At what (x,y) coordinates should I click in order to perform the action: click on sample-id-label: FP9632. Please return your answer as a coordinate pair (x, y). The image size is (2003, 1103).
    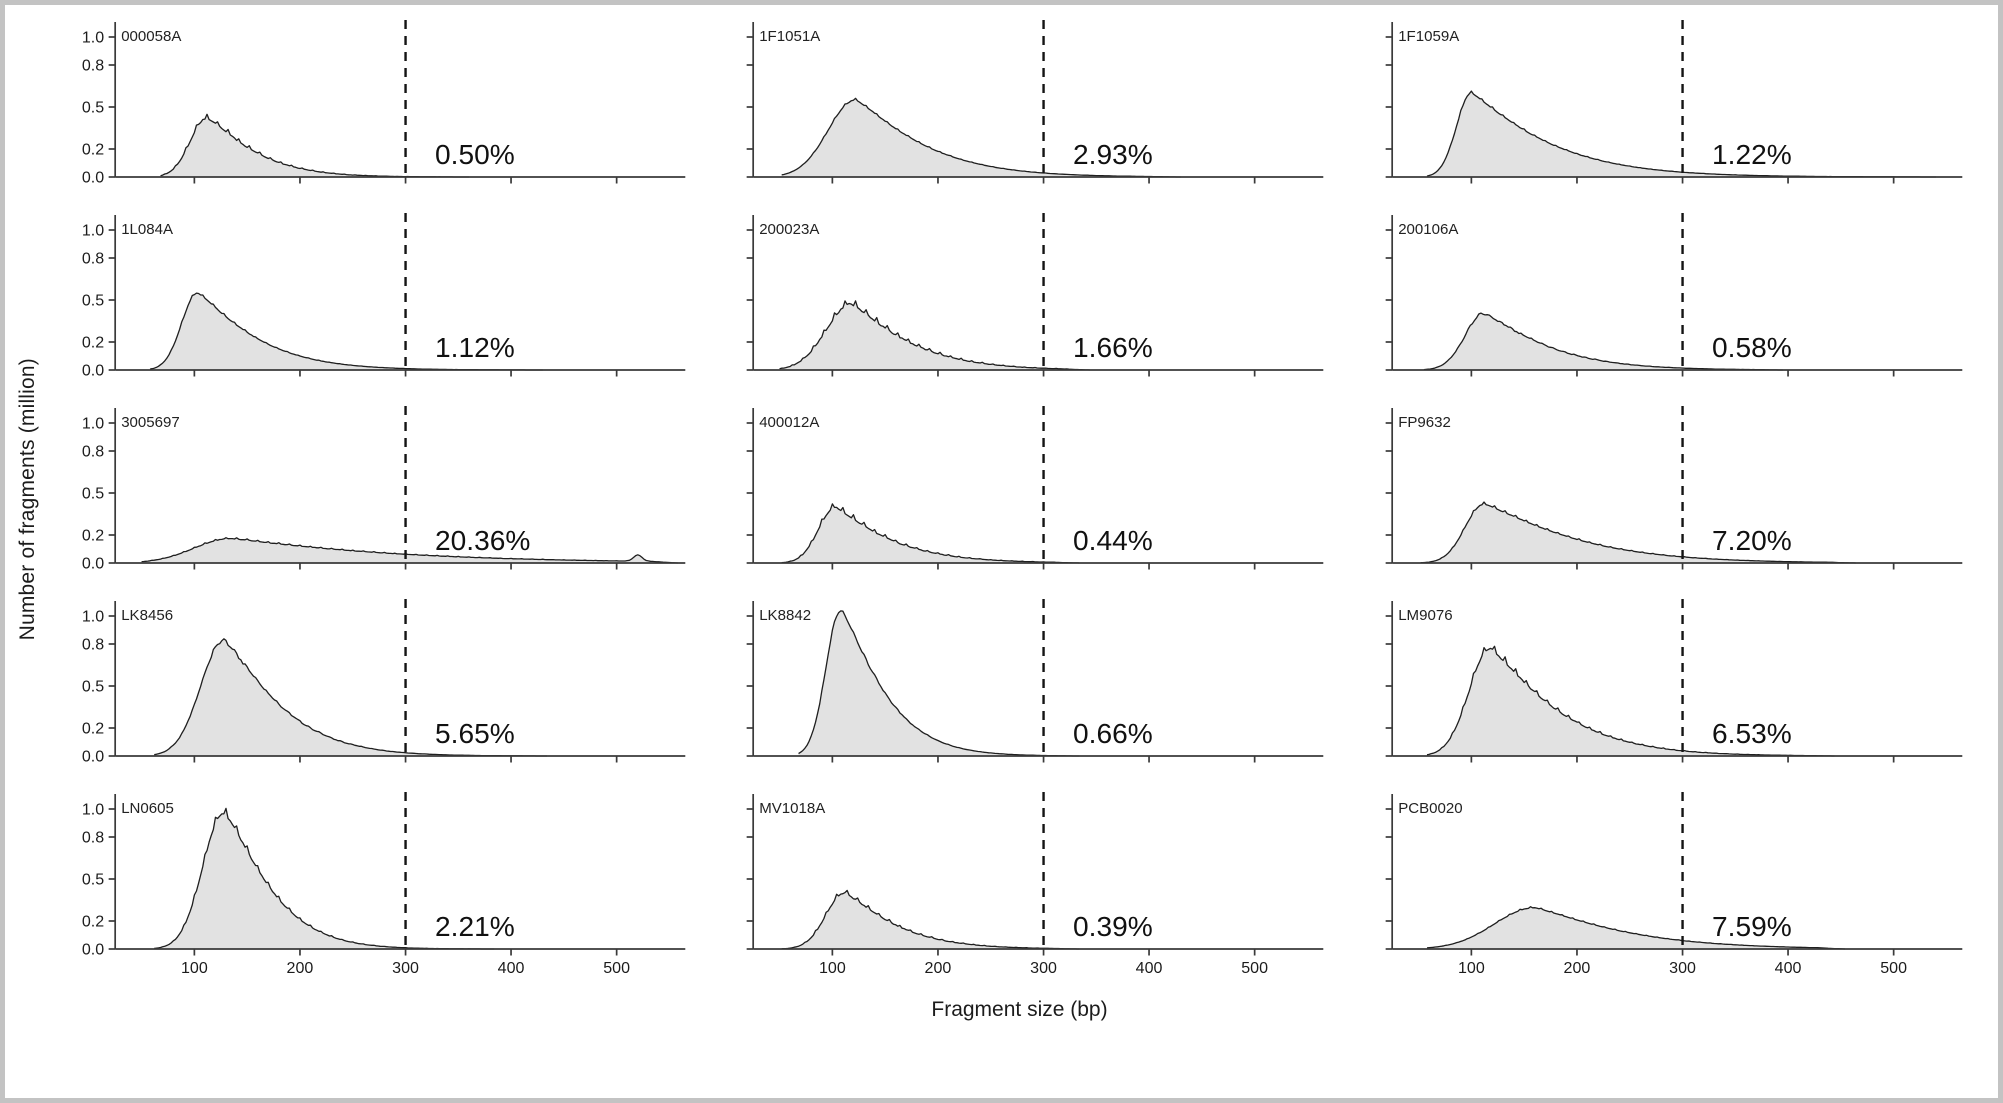
    Looking at the image, I should click on (1424, 422).